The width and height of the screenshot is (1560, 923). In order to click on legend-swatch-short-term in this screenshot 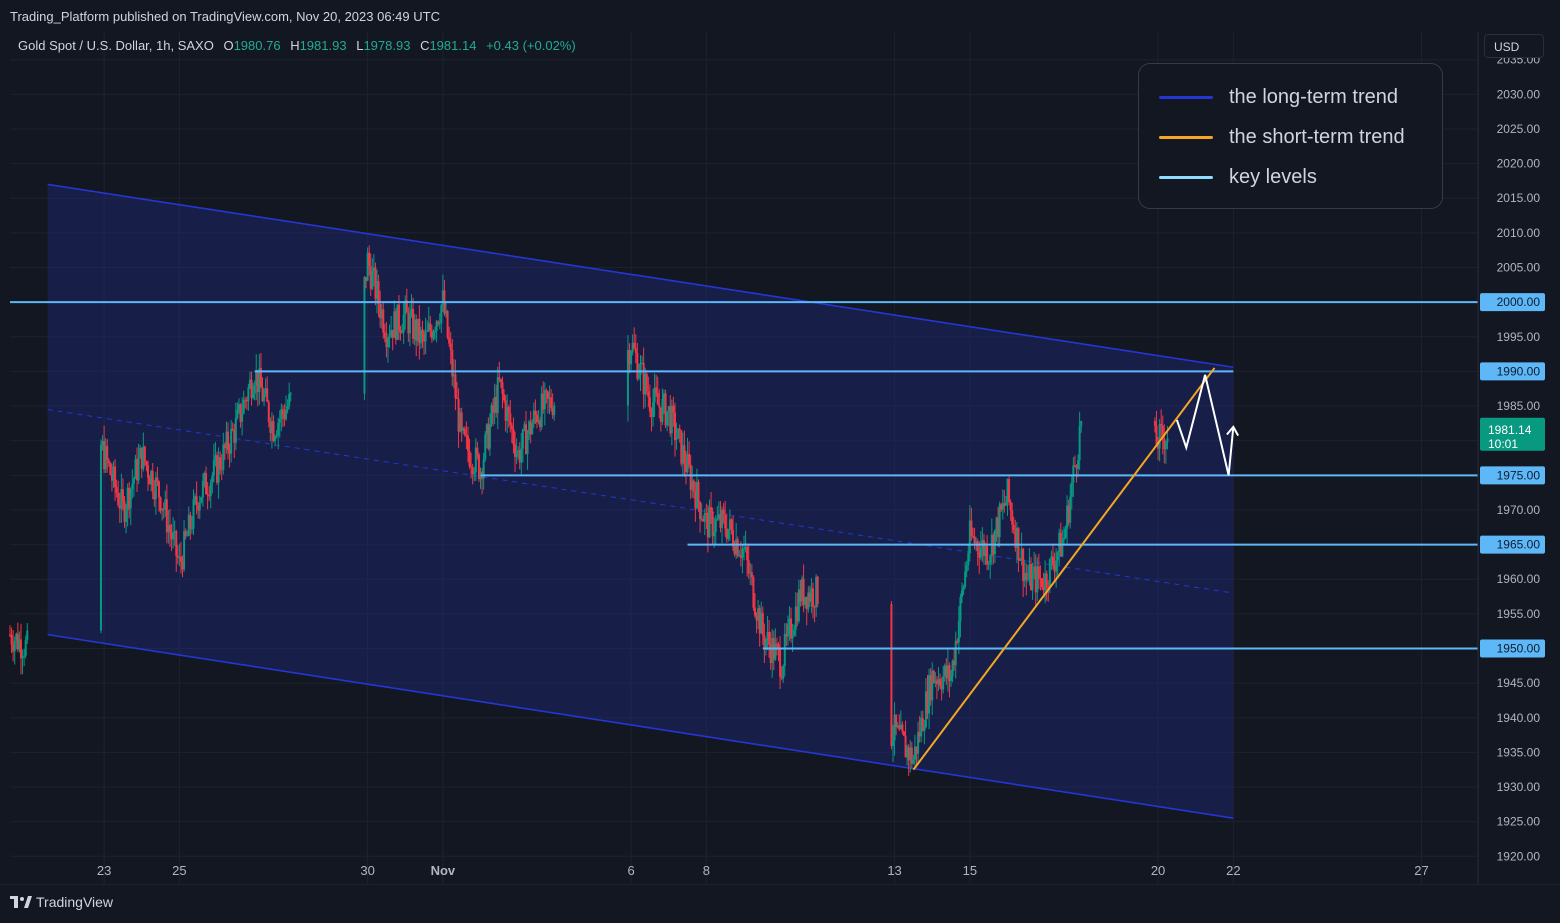, I will do `click(1186, 137)`.